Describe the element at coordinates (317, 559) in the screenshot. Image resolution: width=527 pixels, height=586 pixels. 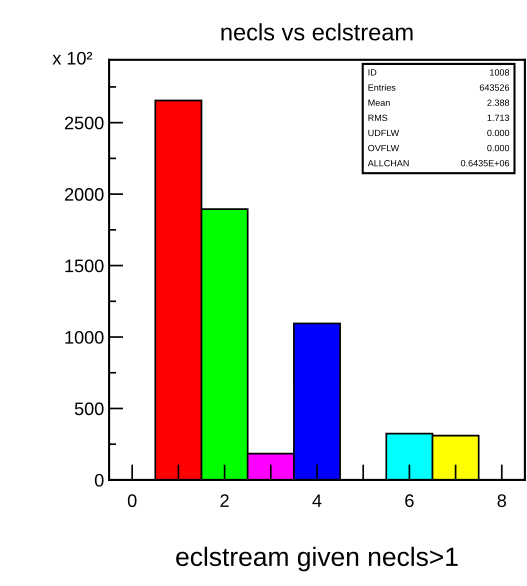
I see `x-axis-title: eclstream given necls>1` at that location.